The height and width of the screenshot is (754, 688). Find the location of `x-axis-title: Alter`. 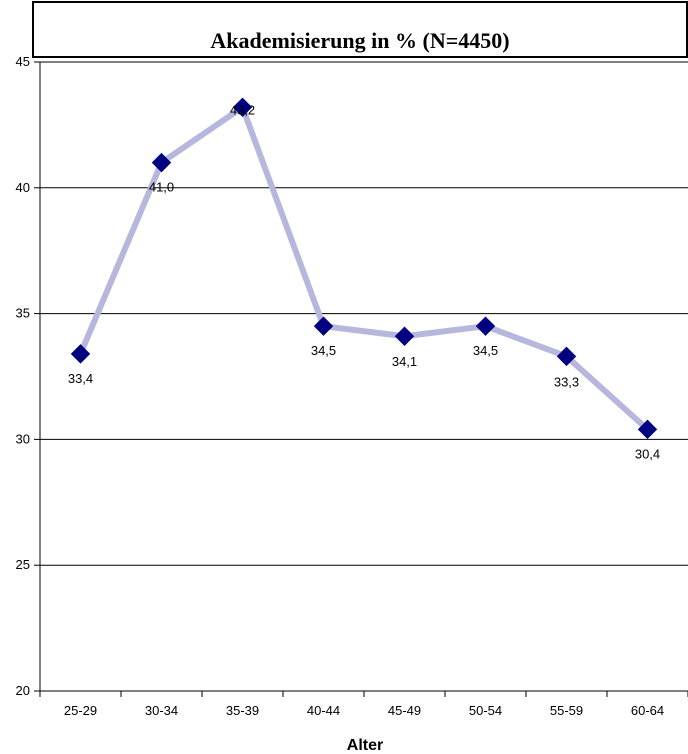

x-axis-title: Alter is located at coordinates (365, 745).